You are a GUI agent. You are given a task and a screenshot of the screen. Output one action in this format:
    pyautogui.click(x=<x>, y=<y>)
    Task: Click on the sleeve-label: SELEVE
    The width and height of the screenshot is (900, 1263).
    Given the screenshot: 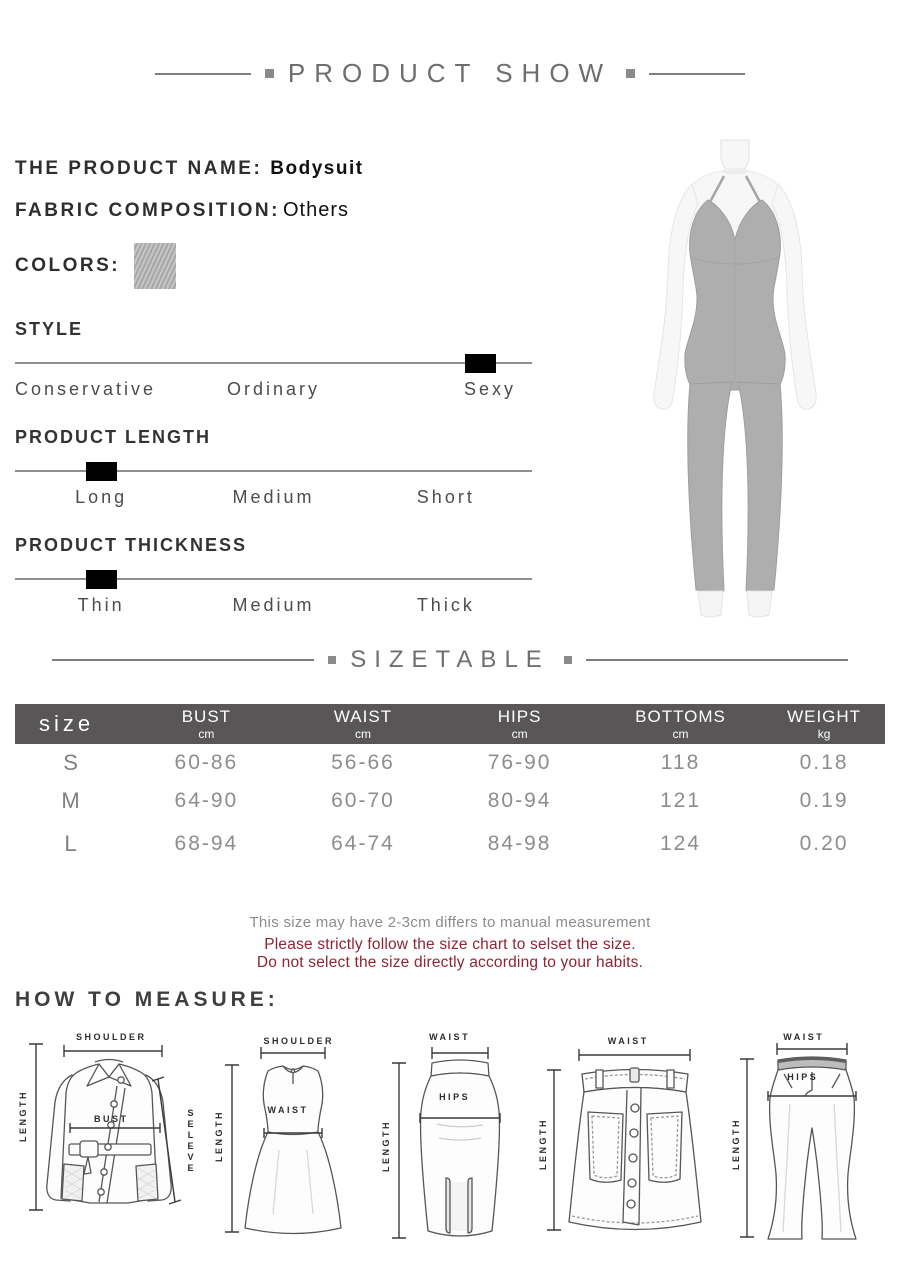 What is the action you would take?
    pyautogui.click(x=190, y=1141)
    